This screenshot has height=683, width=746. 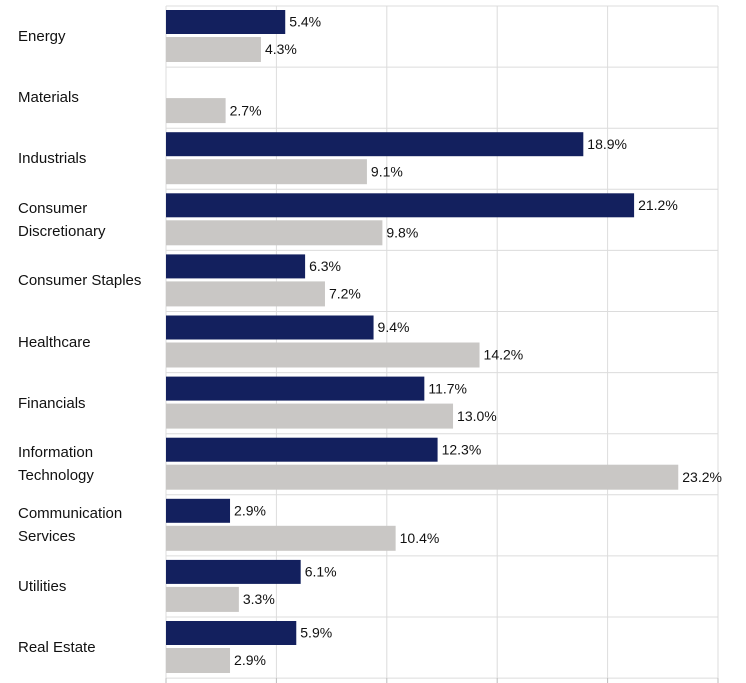 What do you see at coordinates (42, 37) in the screenshot?
I see `category-label: Energy` at bounding box center [42, 37].